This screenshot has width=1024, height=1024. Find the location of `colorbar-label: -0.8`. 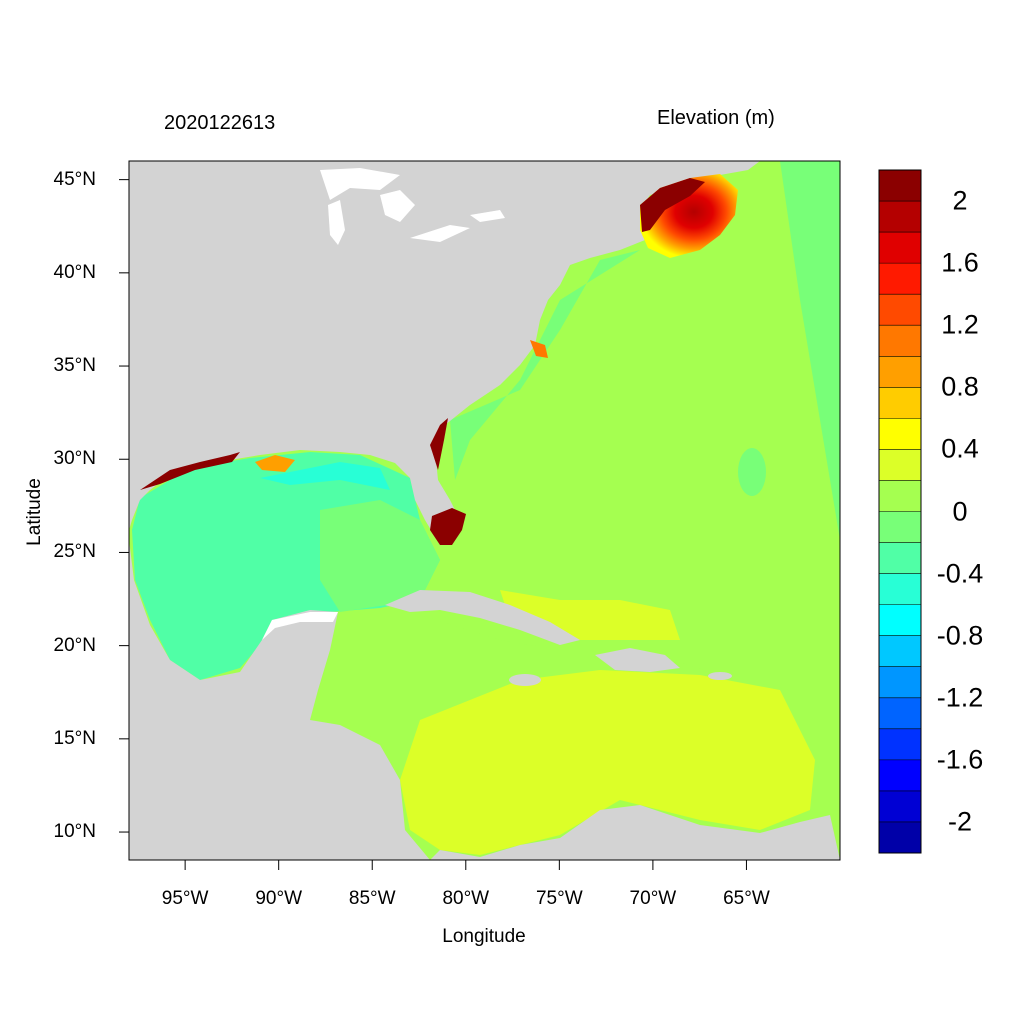

colorbar-label: -0.8 is located at coordinates (960, 635).